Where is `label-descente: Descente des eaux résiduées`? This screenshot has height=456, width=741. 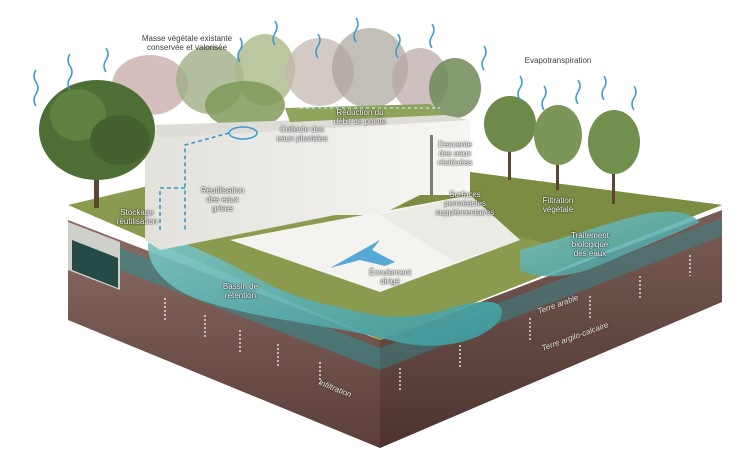
label-descente: Descente des eaux résiduées is located at coordinates (455, 153).